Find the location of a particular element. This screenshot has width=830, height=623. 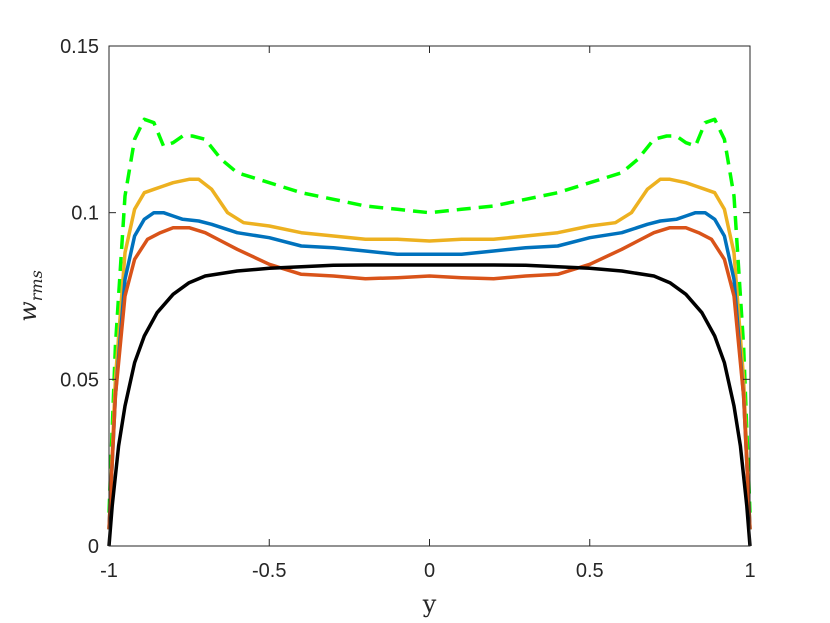

x-tick-label: 0.5 is located at coordinates (590, 571).